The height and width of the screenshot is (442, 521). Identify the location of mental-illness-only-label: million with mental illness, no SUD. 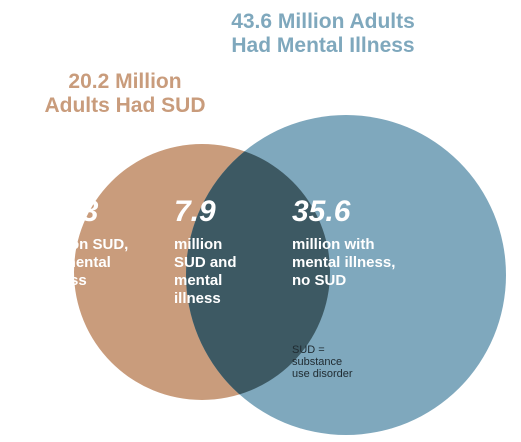
(344, 262).